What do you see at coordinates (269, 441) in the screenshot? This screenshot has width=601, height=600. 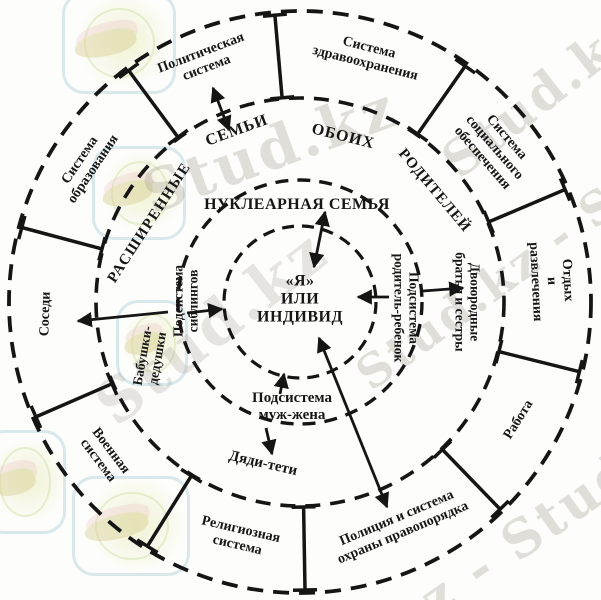 I see `arrow-spouses-uncles` at bounding box center [269, 441].